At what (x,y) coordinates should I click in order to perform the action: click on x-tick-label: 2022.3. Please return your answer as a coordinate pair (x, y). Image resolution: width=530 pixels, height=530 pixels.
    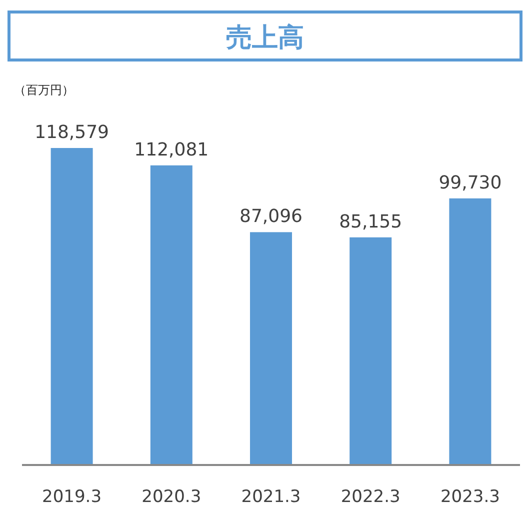
    Looking at the image, I should click on (370, 497).